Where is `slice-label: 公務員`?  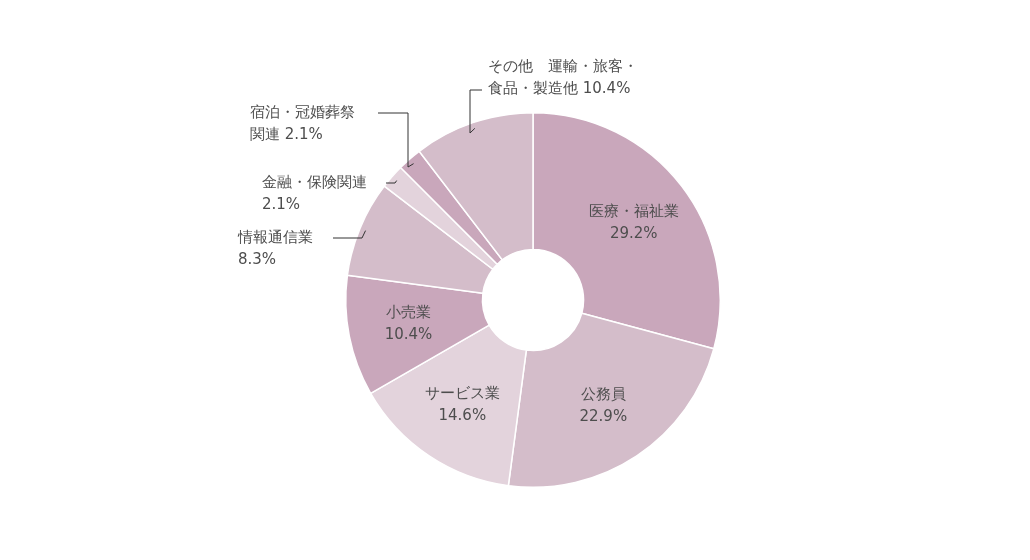
slice-label: 公務員 is located at coordinates (603, 393).